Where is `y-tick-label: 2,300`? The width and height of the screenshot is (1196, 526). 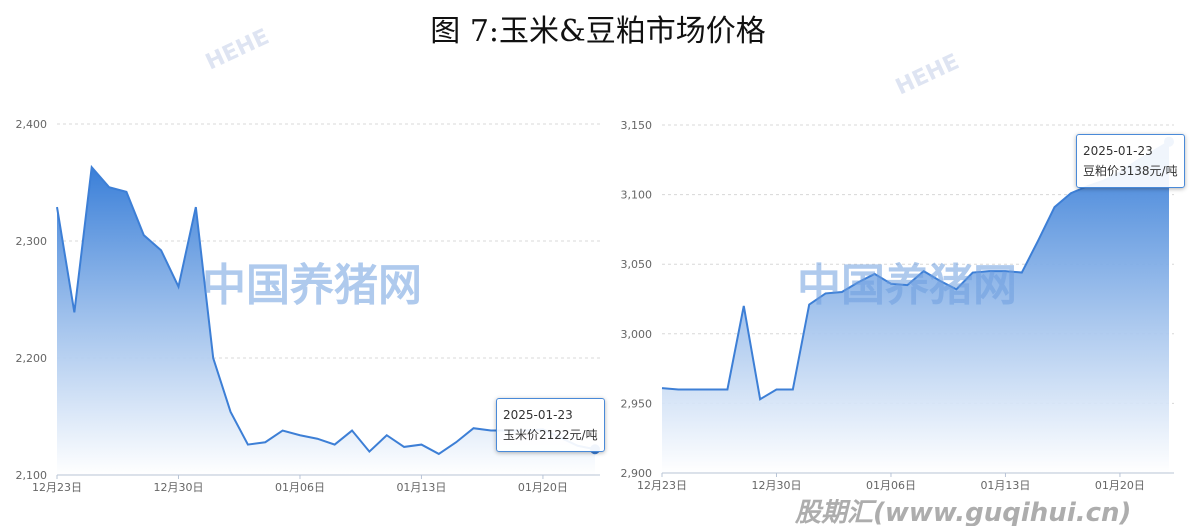
y-tick-label: 2,300 is located at coordinates (32, 241).